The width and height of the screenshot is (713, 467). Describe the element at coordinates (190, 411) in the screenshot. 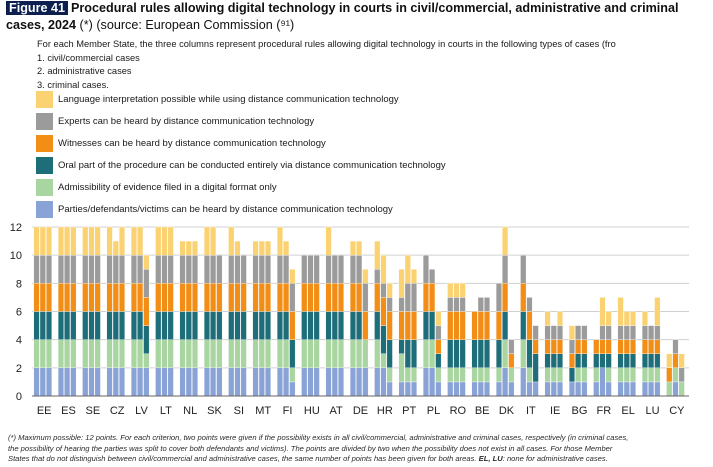

I see `x-tick-label: NL` at that location.